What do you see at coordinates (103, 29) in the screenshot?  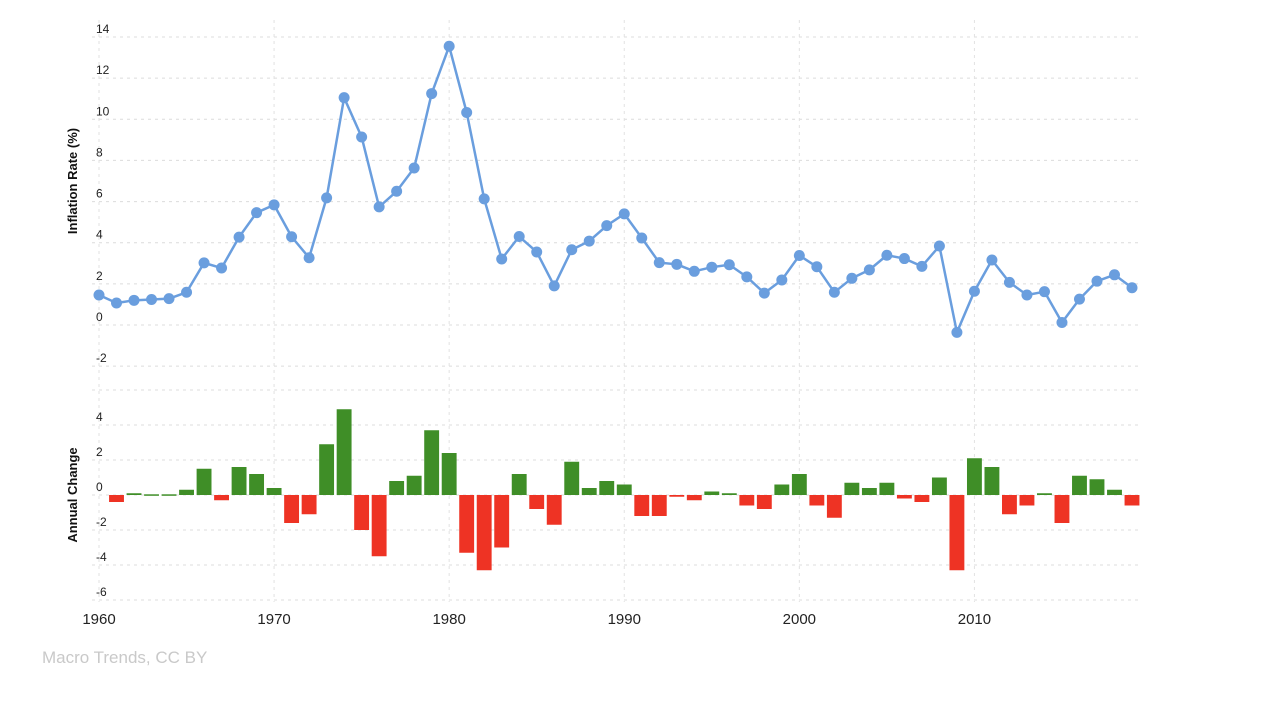 I see `y-tick-label: 14` at bounding box center [103, 29].